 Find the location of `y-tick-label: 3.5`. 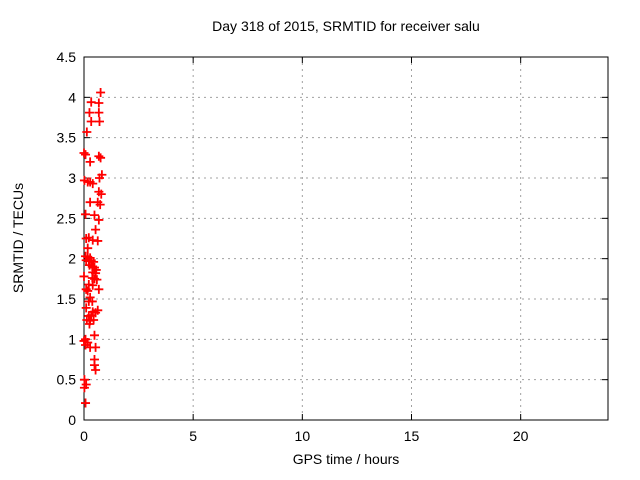

y-tick-label: 3.5 is located at coordinates (67, 138).